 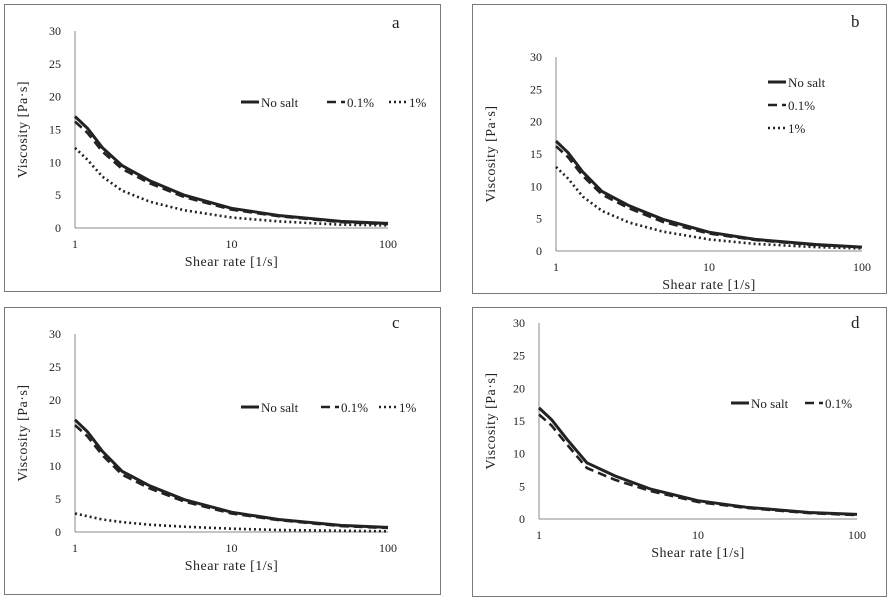 I want to click on panel-label: a, so click(x=396, y=22).